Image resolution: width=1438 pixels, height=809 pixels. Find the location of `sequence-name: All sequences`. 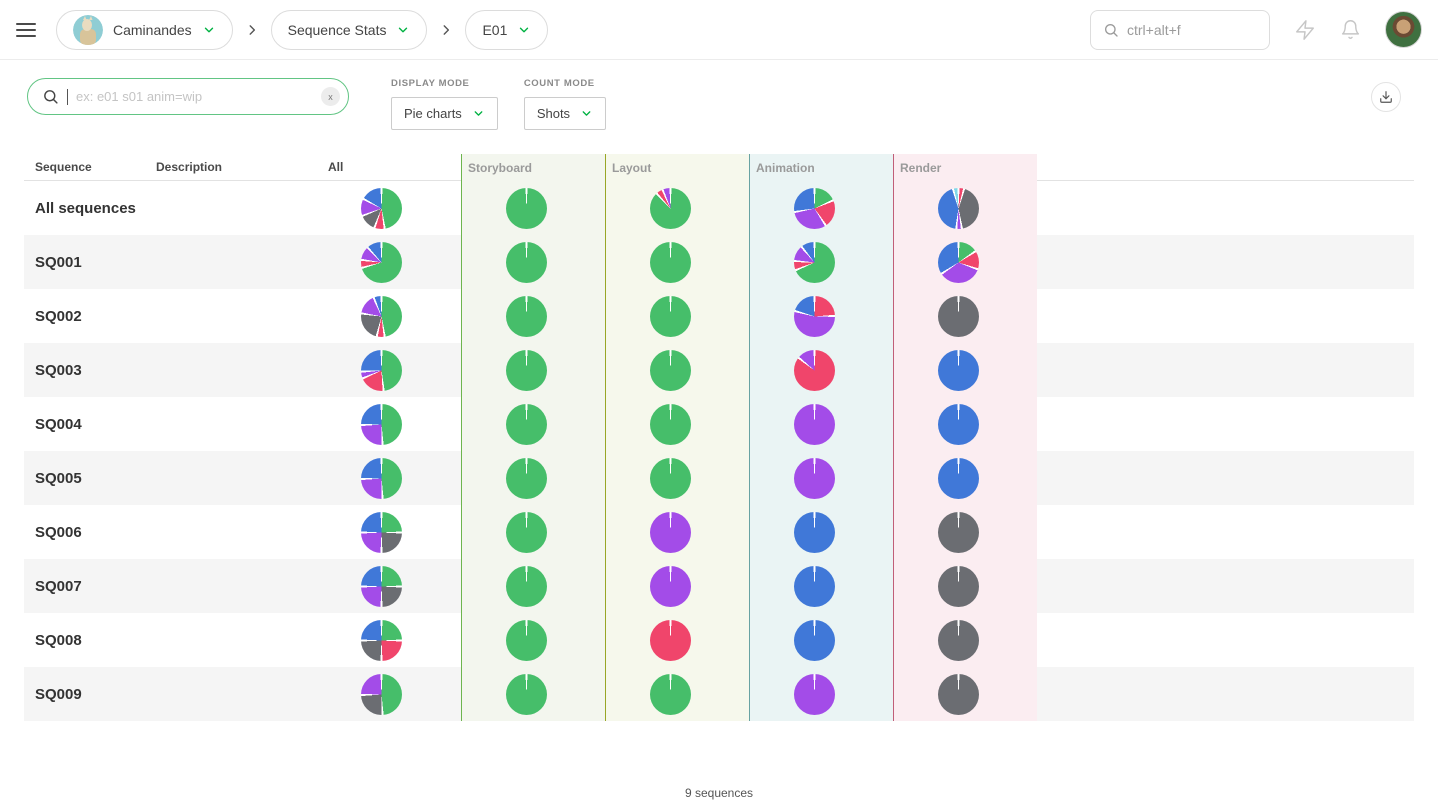

sequence-name: All sequences is located at coordinates (85, 208).